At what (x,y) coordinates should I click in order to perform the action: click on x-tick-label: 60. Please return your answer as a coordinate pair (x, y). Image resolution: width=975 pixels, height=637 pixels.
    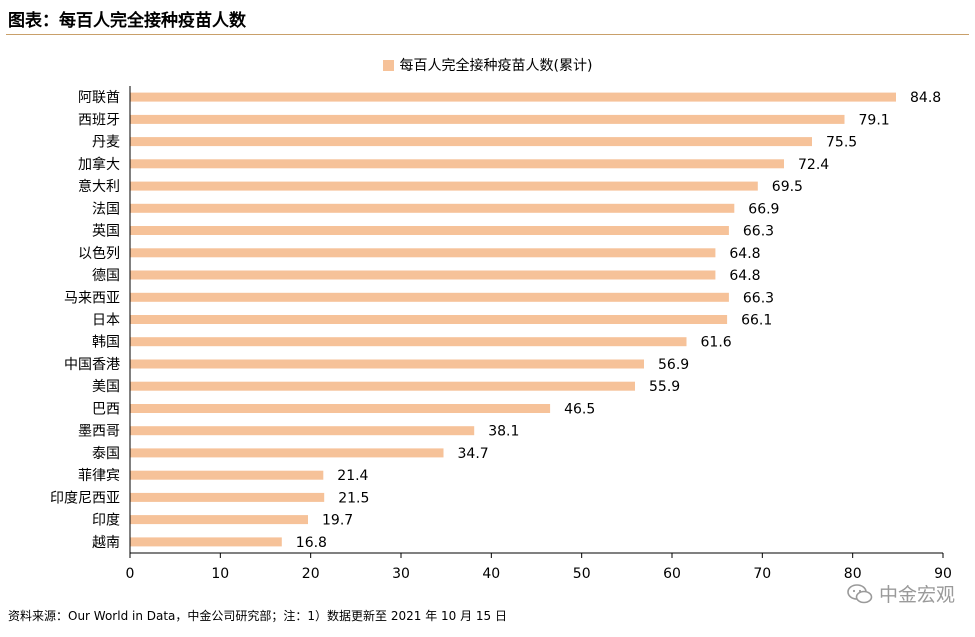
    Looking at the image, I should click on (672, 574).